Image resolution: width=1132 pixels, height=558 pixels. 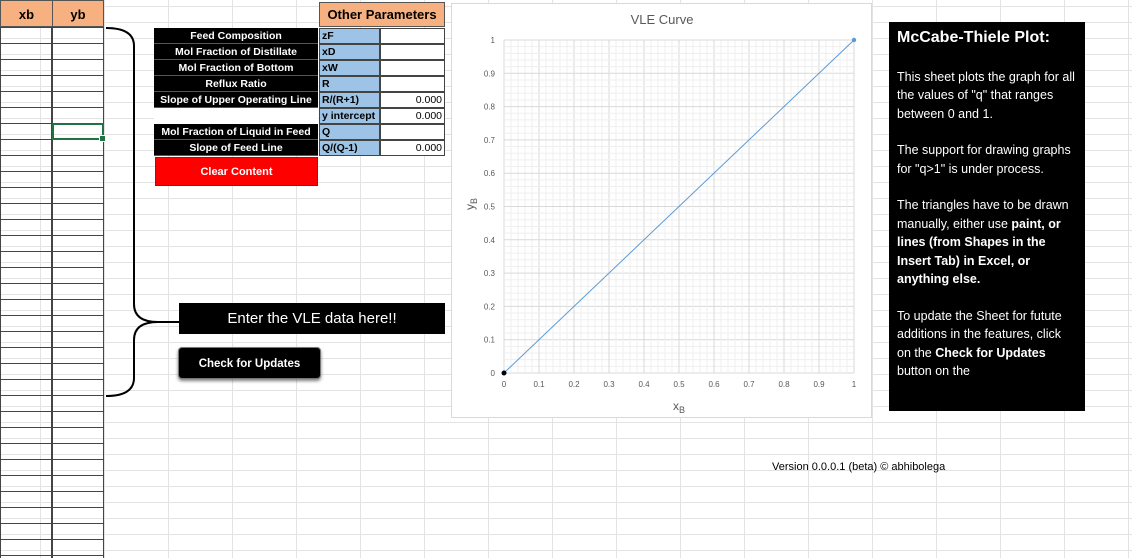 I want to click on selected-cell, so click(x=79, y=132).